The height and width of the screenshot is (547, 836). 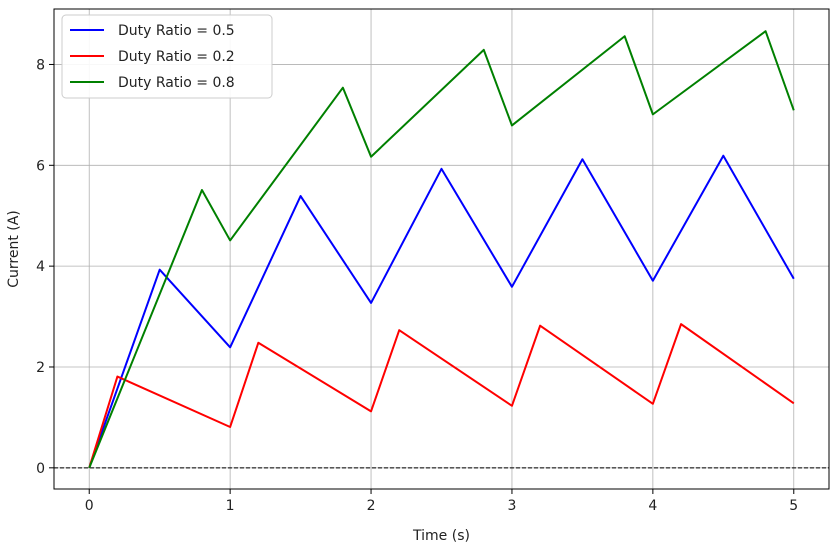 I want to click on legend-label: Duty Ratio = 0.8, so click(x=176, y=83).